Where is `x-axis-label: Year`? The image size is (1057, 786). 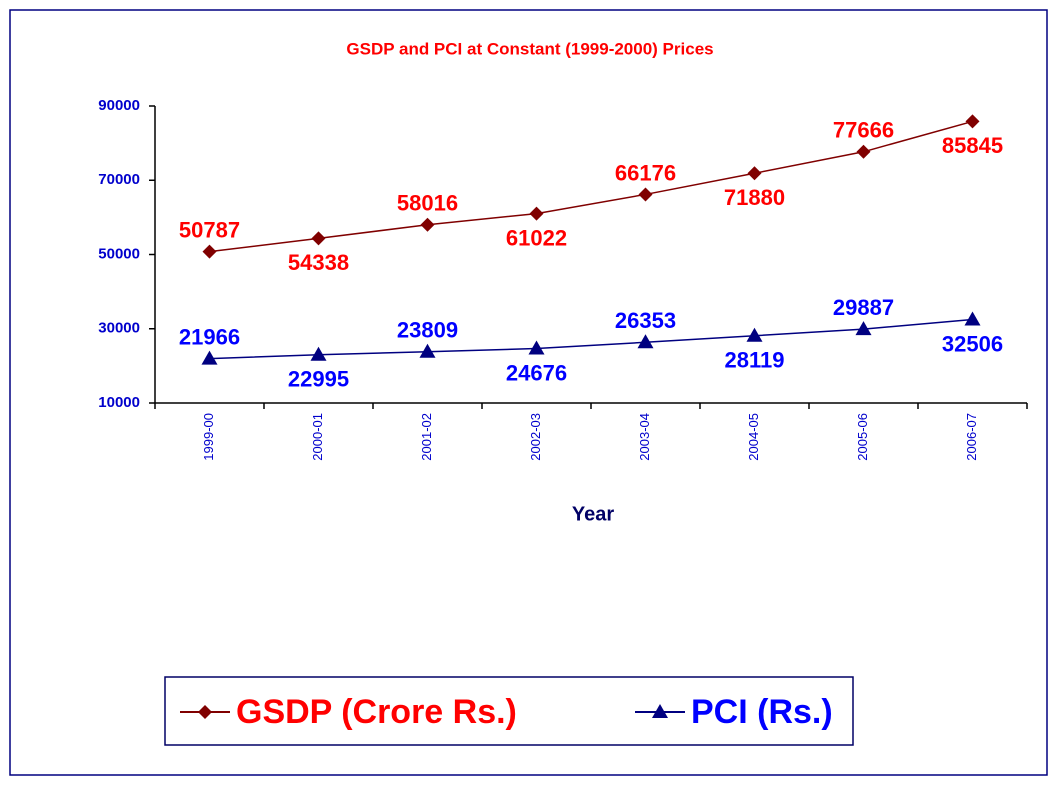 x-axis-label: Year is located at coordinates (593, 514).